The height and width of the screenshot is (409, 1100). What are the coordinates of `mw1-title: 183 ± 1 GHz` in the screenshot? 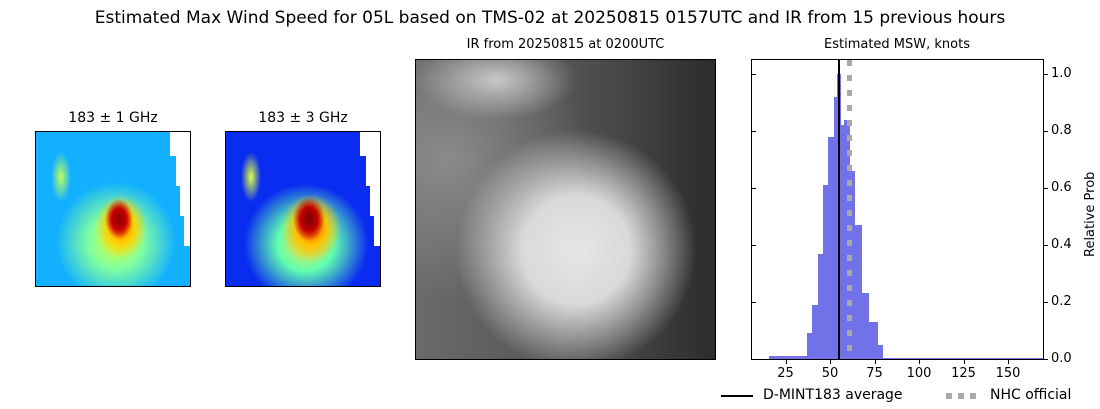 It's located at (113, 118).